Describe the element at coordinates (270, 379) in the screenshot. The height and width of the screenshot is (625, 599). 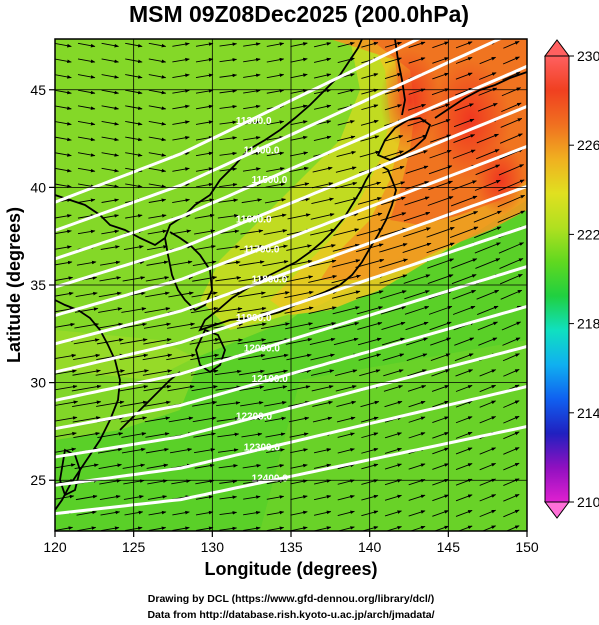
I see `contour-label: 12100.0` at that location.